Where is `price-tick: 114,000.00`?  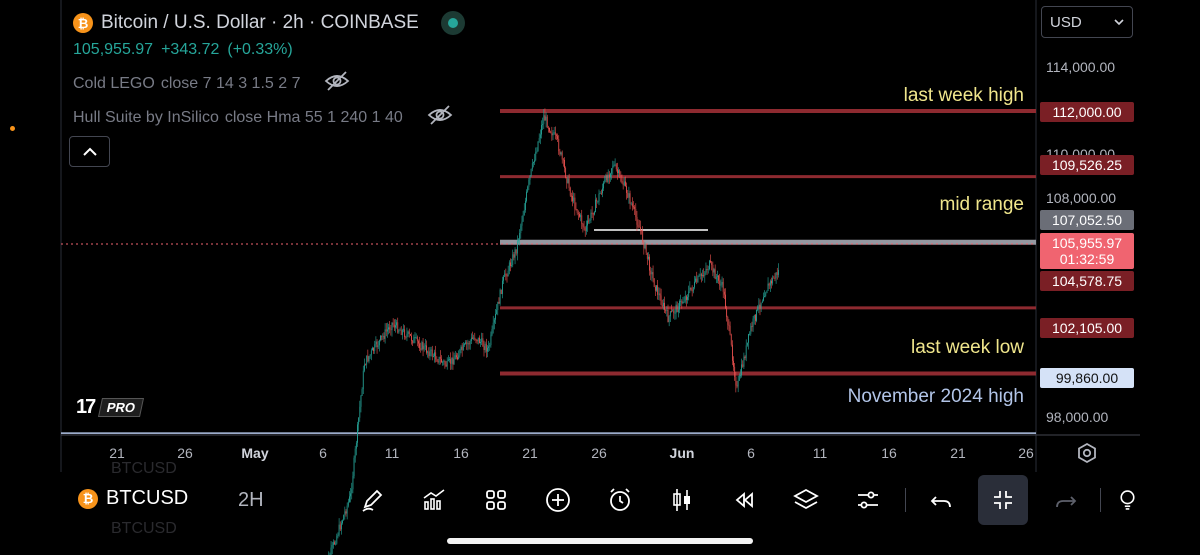 price-tick: 114,000.00 is located at coordinates (1081, 67).